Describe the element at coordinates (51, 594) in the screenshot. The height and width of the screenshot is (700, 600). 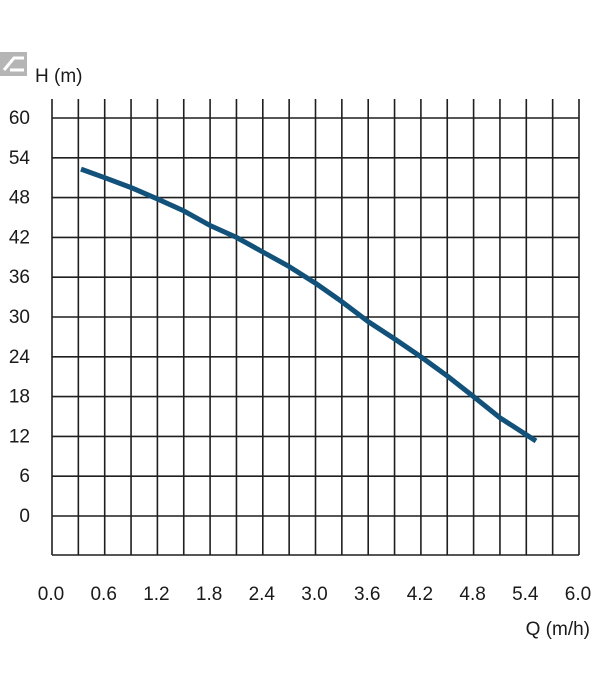
I see `x-tick-label: 0.0` at that location.